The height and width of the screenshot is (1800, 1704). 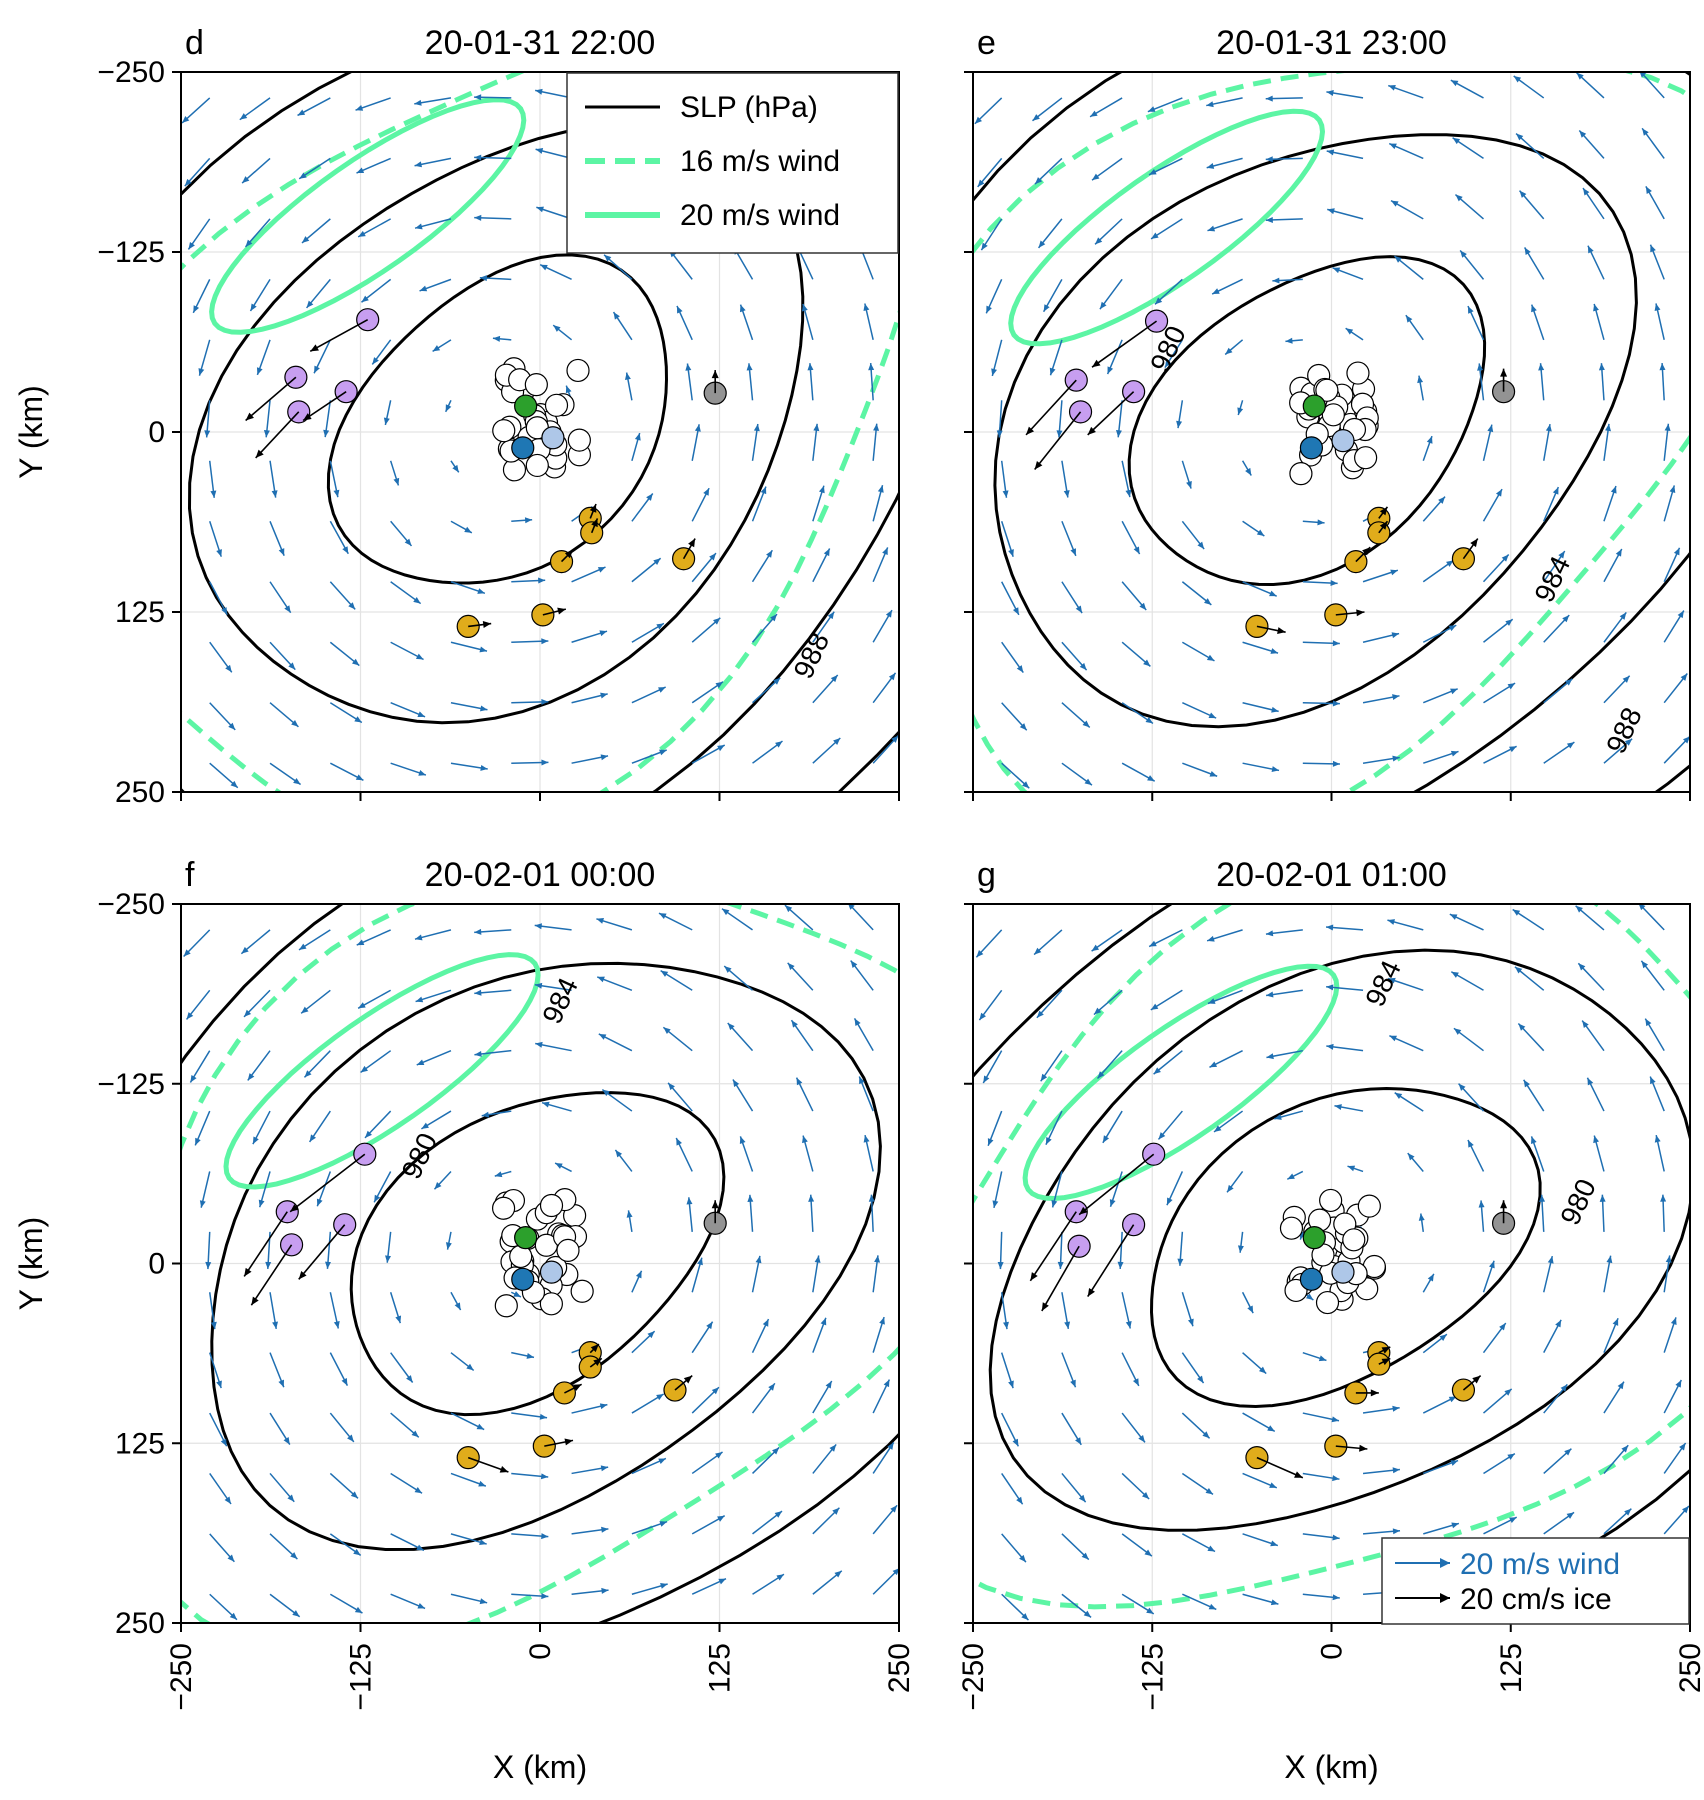 I want to click on slp-contour-label: 988, so click(x=811, y=655).